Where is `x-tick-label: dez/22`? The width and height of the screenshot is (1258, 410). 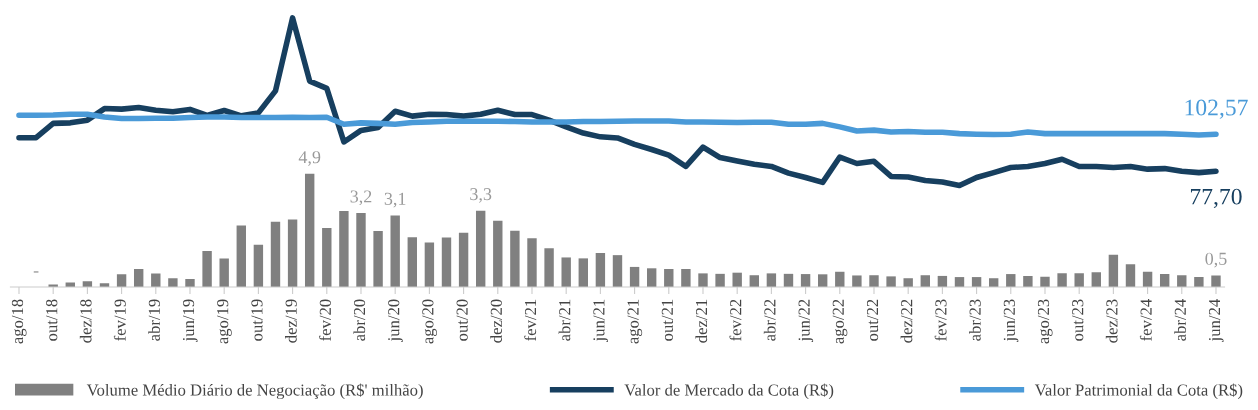
x-tick-label: dez/22 is located at coordinates (906, 321).